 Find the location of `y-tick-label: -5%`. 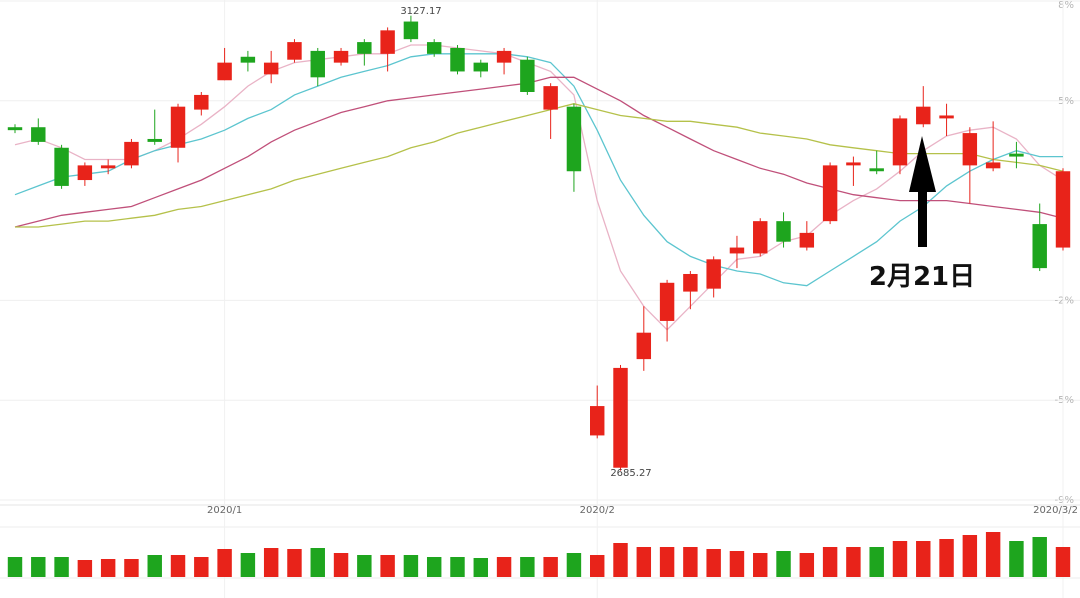

y-tick-label: -5% is located at coordinates (1064, 400).